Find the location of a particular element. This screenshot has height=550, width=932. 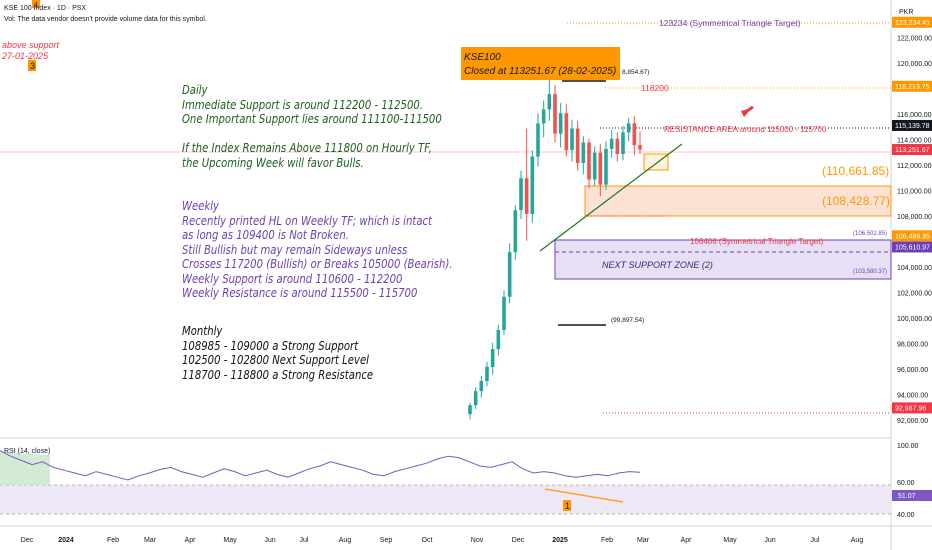

next-support-label: NEXT SUPPORT ZONE (2) is located at coordinates (657, 265).